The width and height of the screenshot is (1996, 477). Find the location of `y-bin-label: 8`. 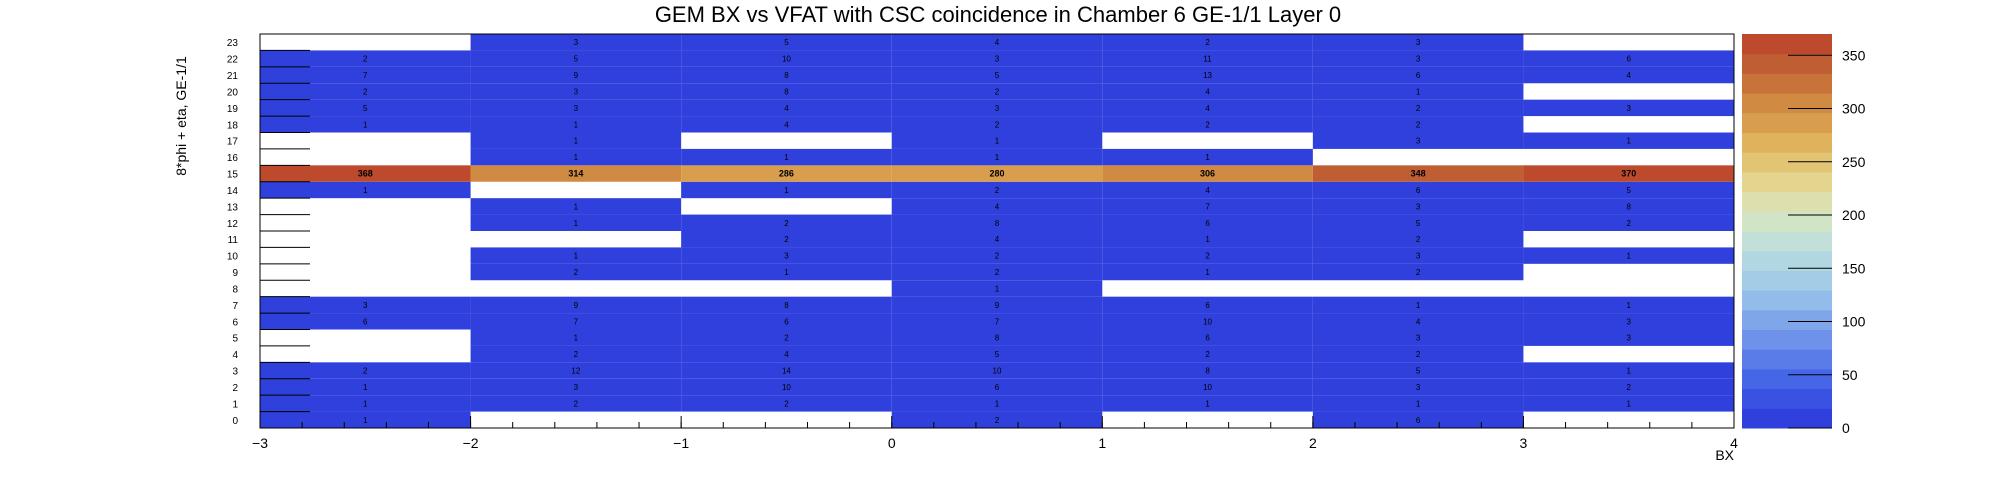

y-bin-label: 8 is located at coordinates (235, 289).